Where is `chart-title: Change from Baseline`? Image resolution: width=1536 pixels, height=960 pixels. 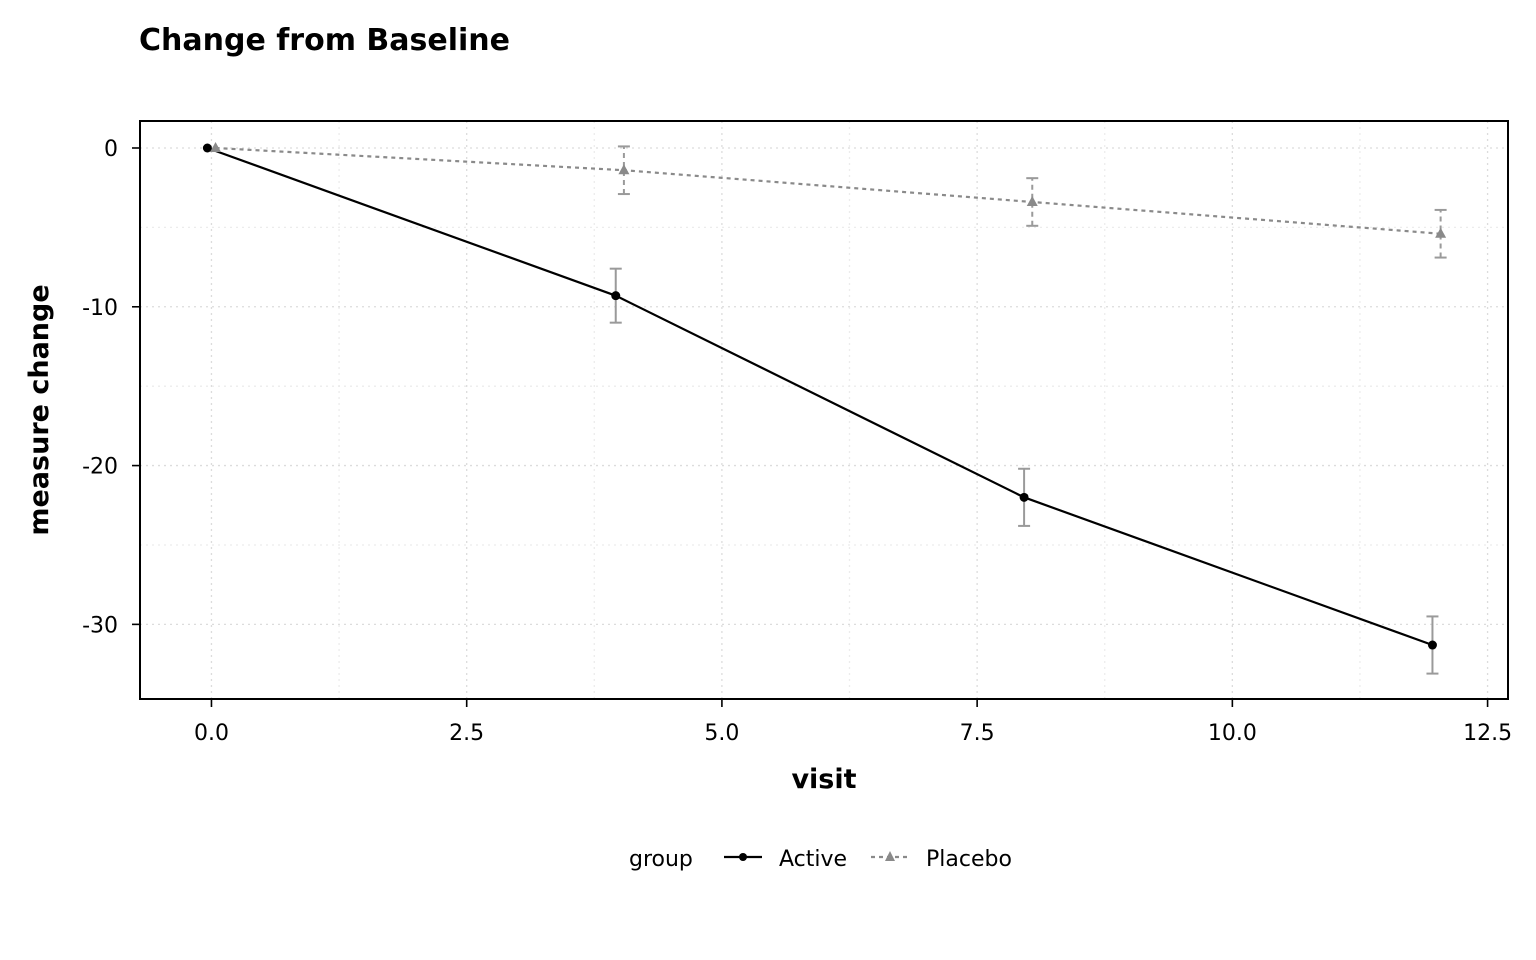 chart-title: Change from Baseline is located at coordinates (324, 40).